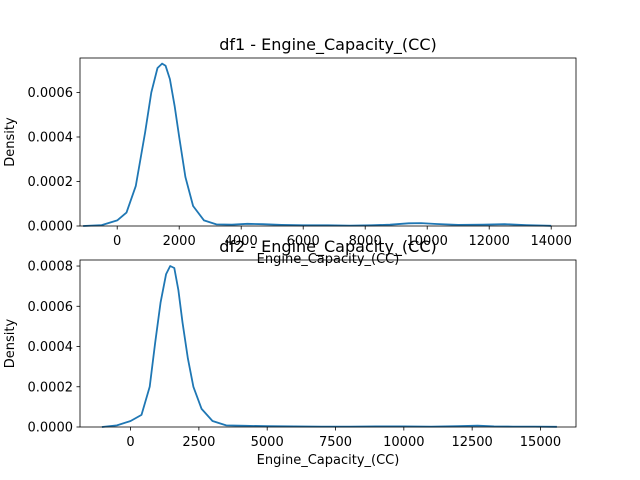  What do you see at coordinates (328, 45) in the screenshot?
I see `title-df1: df1 - Engine_Capacity_(CC)` at bounding box center [328, 45].